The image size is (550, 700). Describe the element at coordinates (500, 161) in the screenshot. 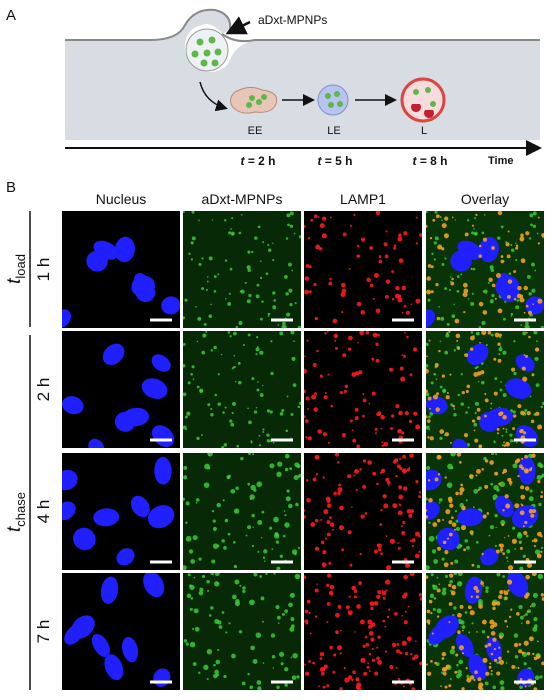

I see `axis-label: Time` at that location.